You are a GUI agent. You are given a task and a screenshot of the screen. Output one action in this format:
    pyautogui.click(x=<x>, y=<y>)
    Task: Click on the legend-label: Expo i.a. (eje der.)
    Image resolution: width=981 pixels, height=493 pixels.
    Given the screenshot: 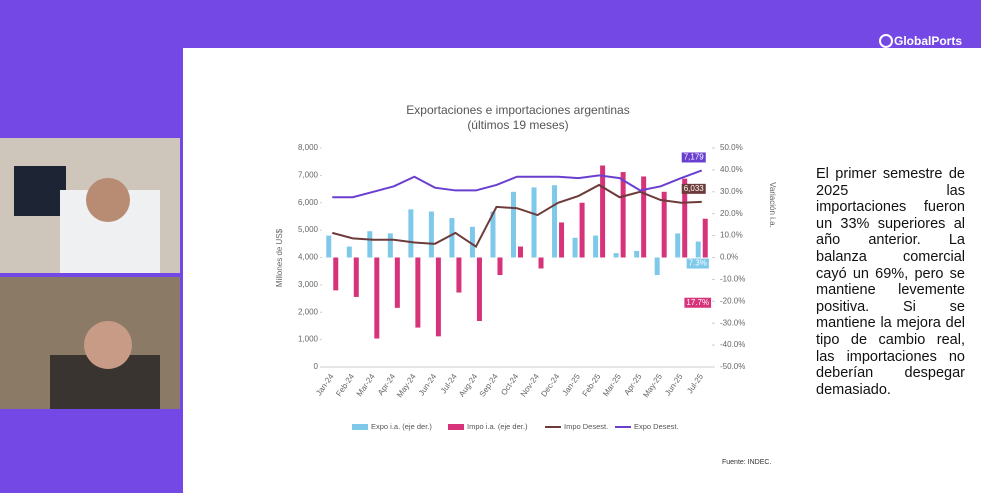 What is the action you would take?
    pyautogui.click(x=401, y=426)
    